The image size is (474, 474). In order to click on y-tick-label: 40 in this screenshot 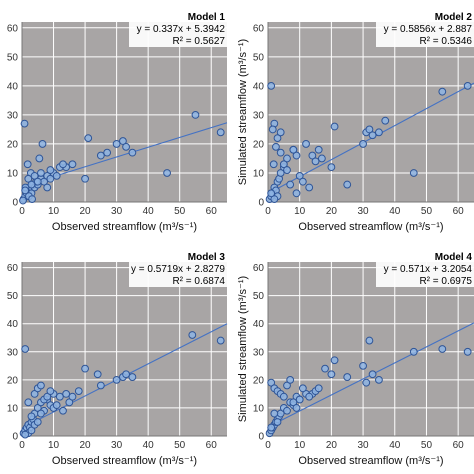, I will do `click(259, 86)`.